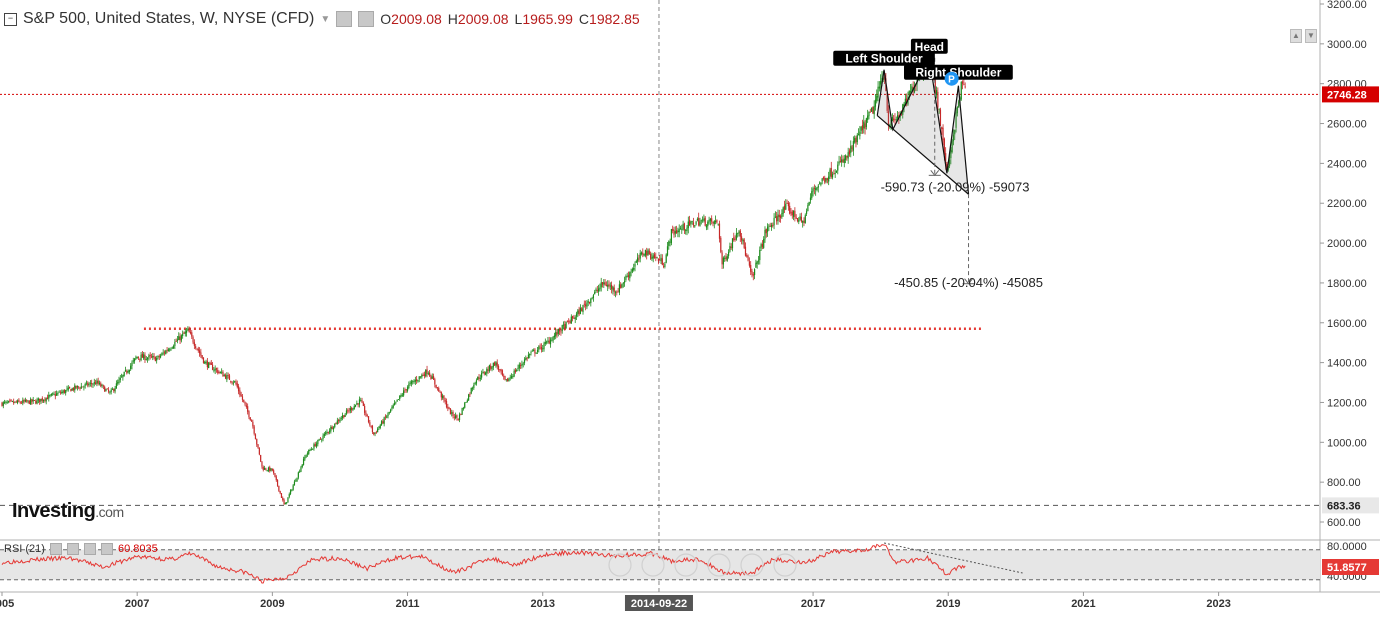 The height and width of the screenshot is (617, 1380). What do you see at coordinates (344, 19) in the screenshot?
I see `settings-icon` at bounding box center [344, 19].